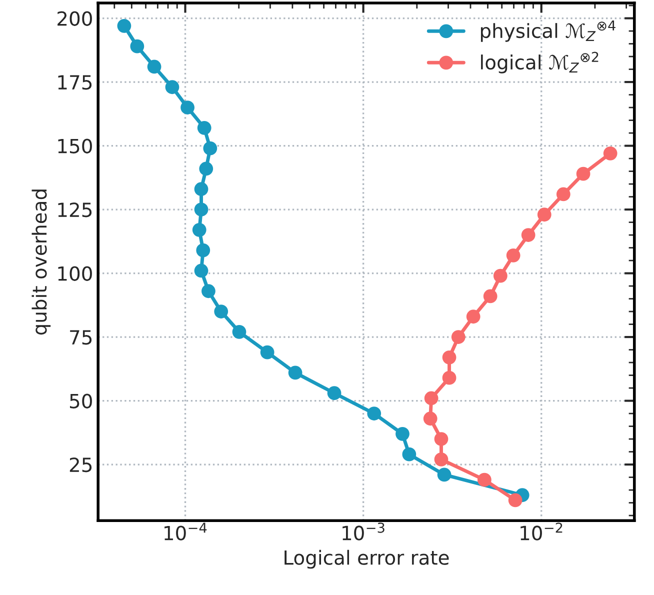 Image resolution: width=654 pixels, height=595 pixels. Describe the element at coordinates (41, 262) in the screenshot. I see `y-axis-title: qubit overhead` at that location.